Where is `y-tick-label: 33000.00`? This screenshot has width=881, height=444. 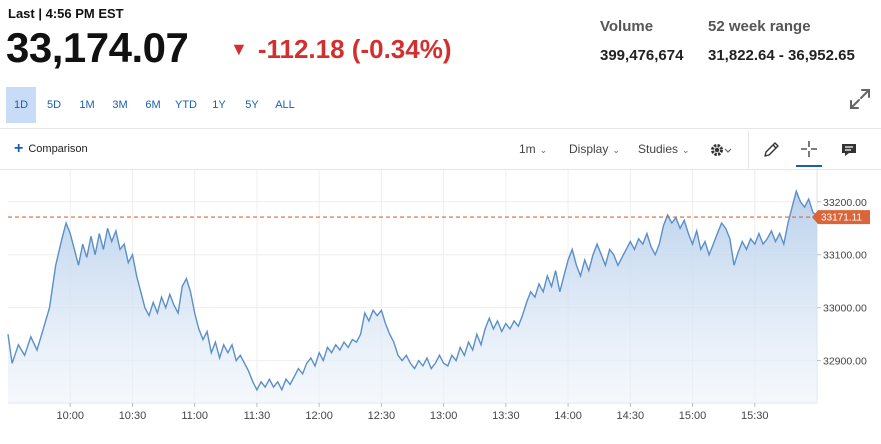 y-tick-label: 33000.00 is located at coordinates (845, 309).